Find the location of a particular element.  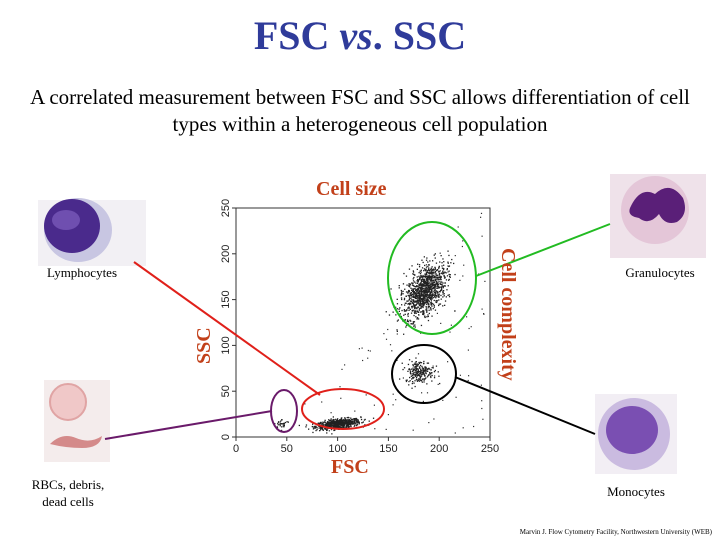

x-tick-label: 200 is located at coordinates (439, 449).